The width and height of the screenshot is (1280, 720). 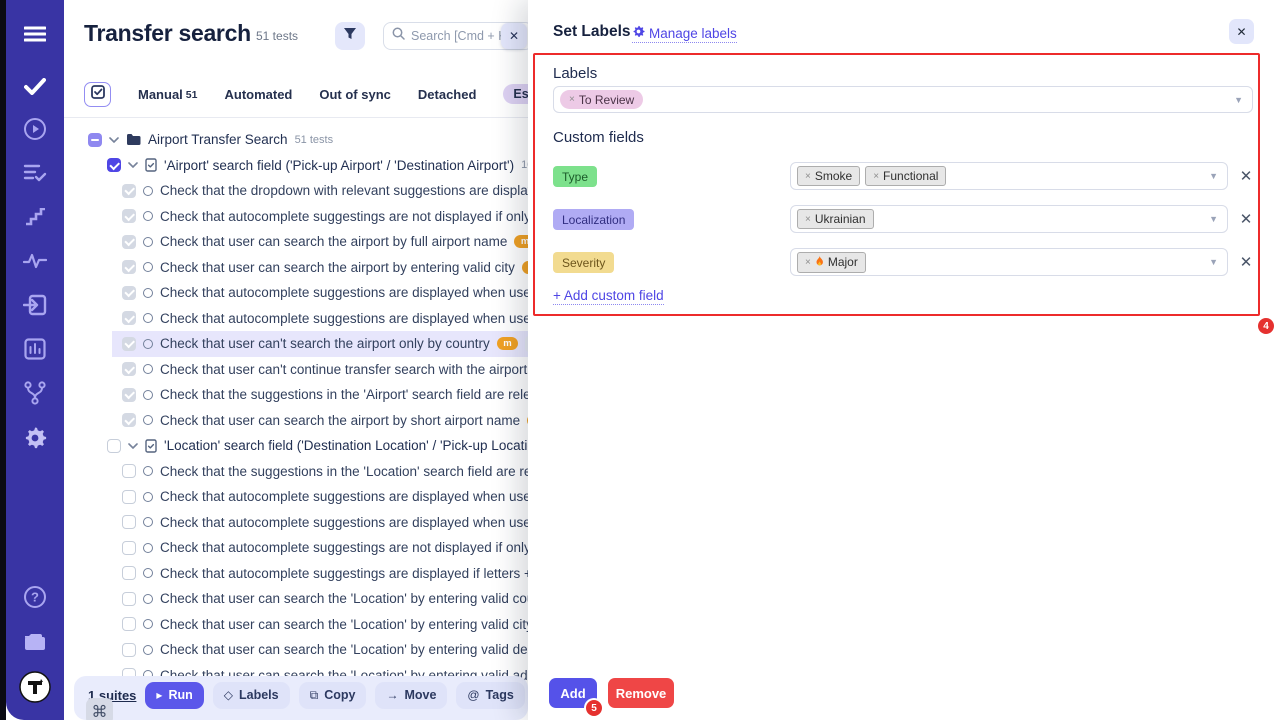 I want to click on tab-automated: Automated, so click(x=258, y=94).